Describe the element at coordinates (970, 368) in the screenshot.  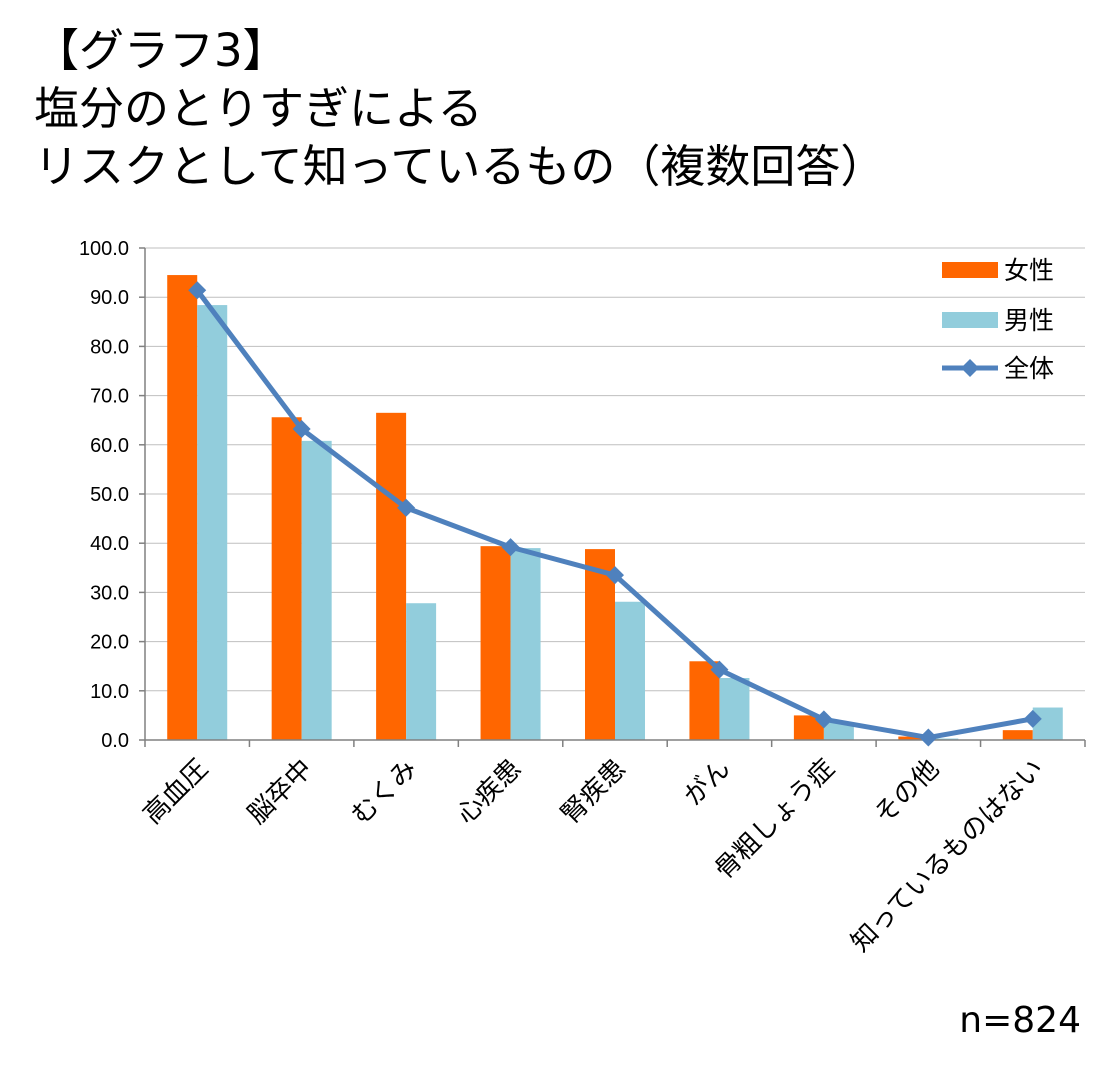
I see `legend-marker-全体` at that location.